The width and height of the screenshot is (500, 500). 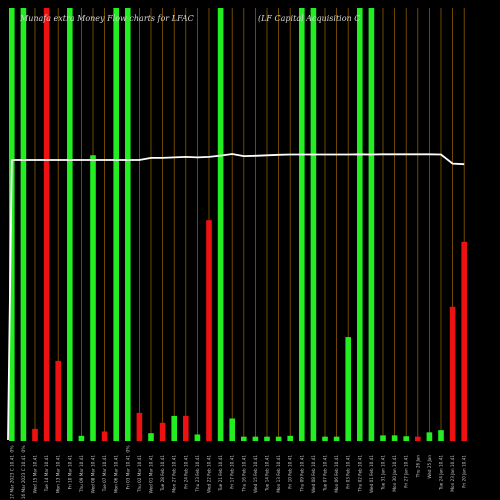 I want to click on x-tick-label: Fri 20 Jan 10.41, so click(x=464, y=471).